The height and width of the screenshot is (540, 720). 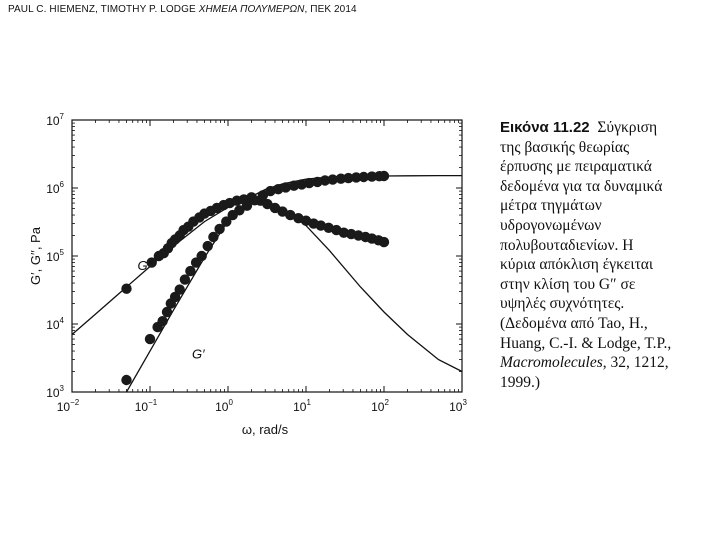 I want to click on caption-line-4: δεδομένα για τα δυναμικά, so click(x=581, y=186).